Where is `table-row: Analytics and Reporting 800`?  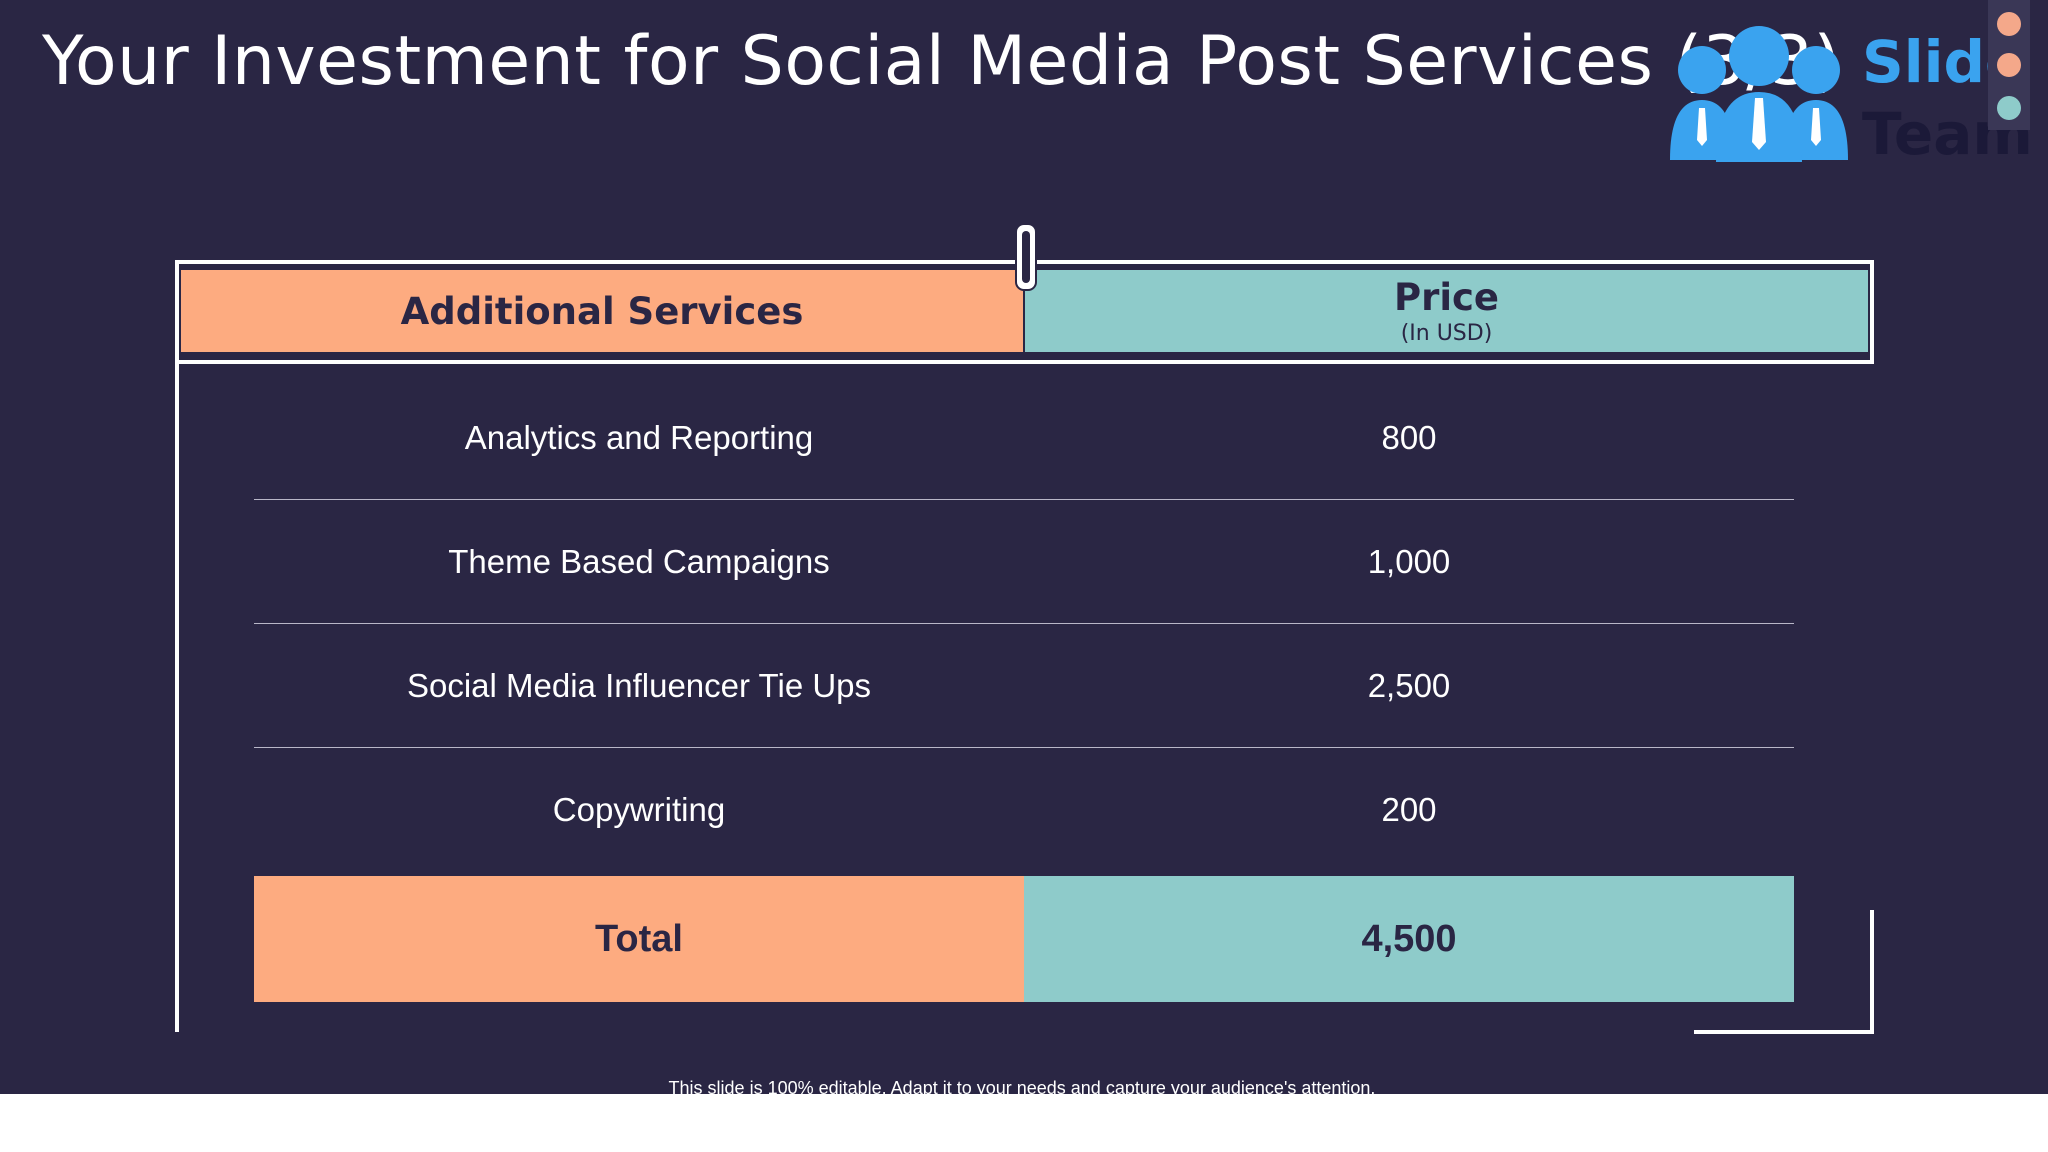
table-row: Analytics and Reporting 800 is located at coordinates (1024, 438).